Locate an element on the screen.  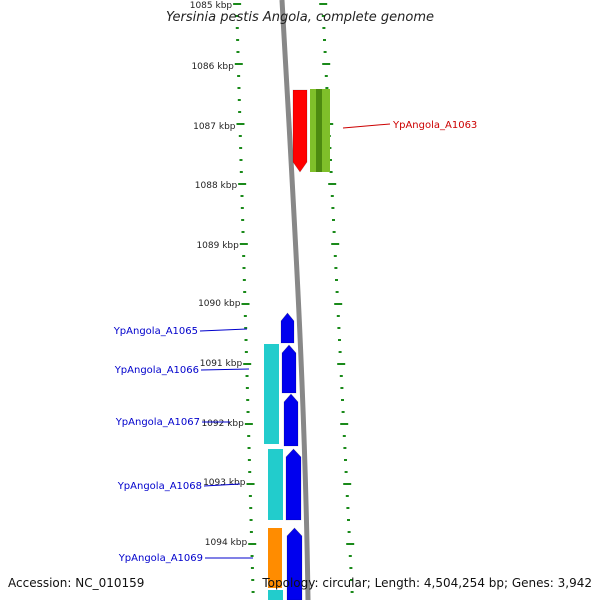
gene-label: YpAngola_A1065 is located at coordinates (155, 331).